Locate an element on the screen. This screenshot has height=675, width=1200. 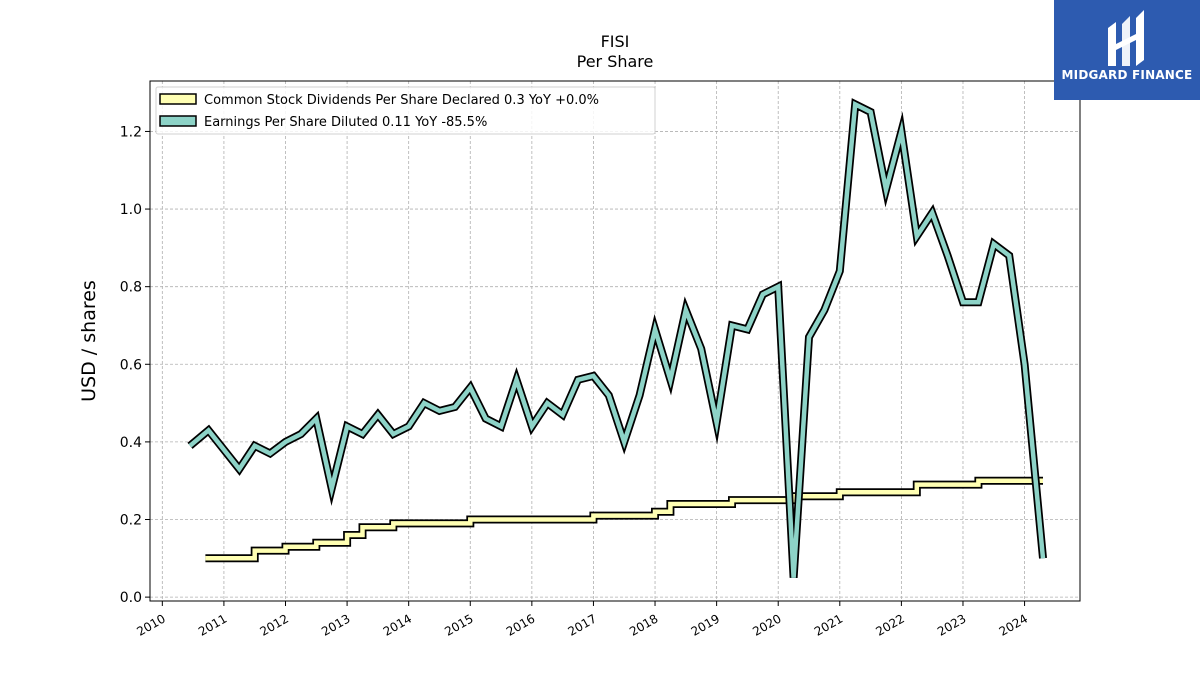
x-tick-label: 2016 is located at coordinates (520, 624).